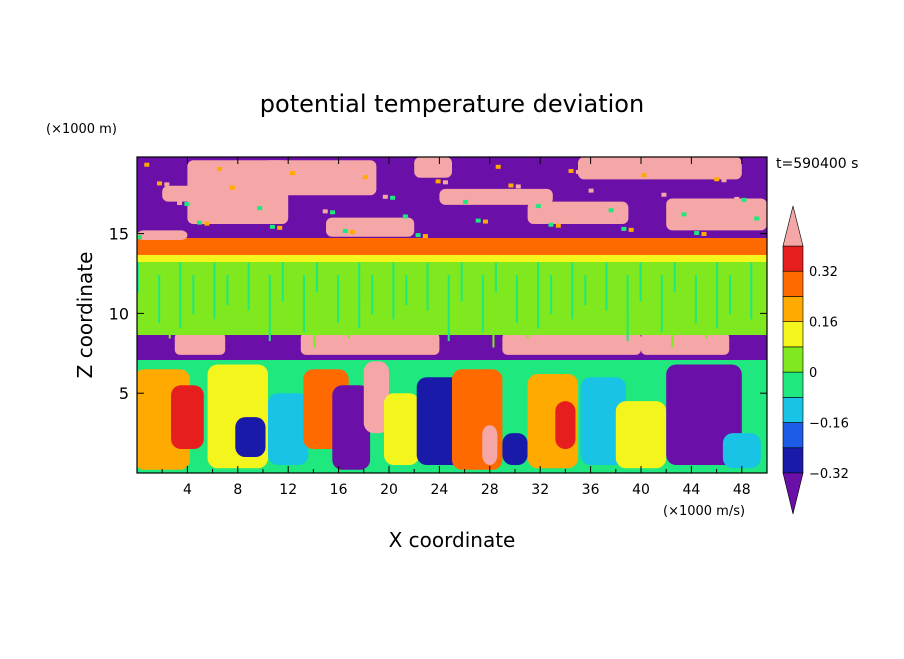  What do you see at coordinates (591, 490) in the screenshot?
I see `x-tick-label-8: 36` at bounding box center [591, 490].